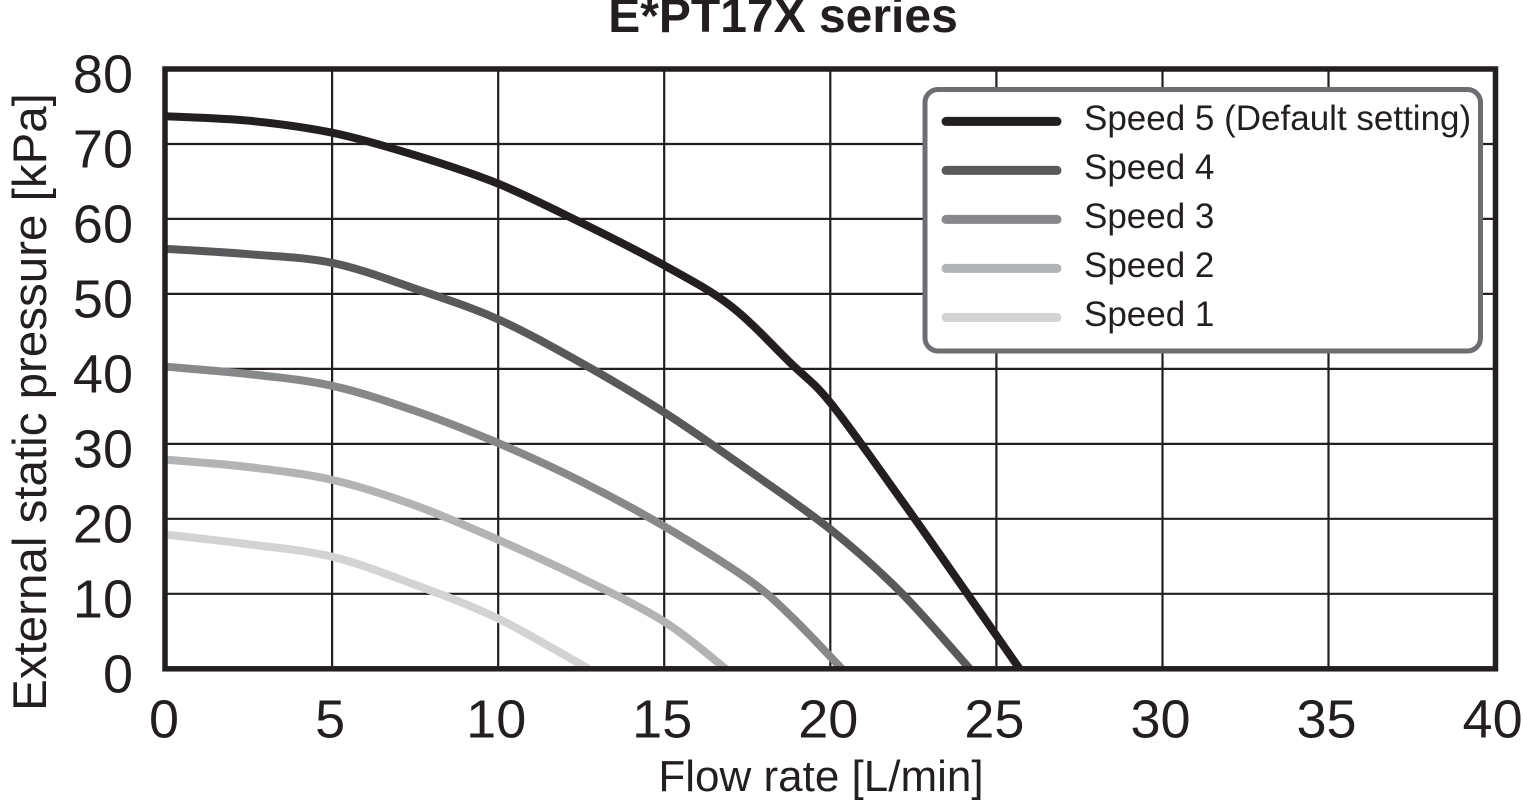 The width and height of the screenshot is (1523, 805). What do you see at coordinates (783, 21) in the screenshot?
I see `svg-text: E*PT17X series` at bounding box center [783, 21].